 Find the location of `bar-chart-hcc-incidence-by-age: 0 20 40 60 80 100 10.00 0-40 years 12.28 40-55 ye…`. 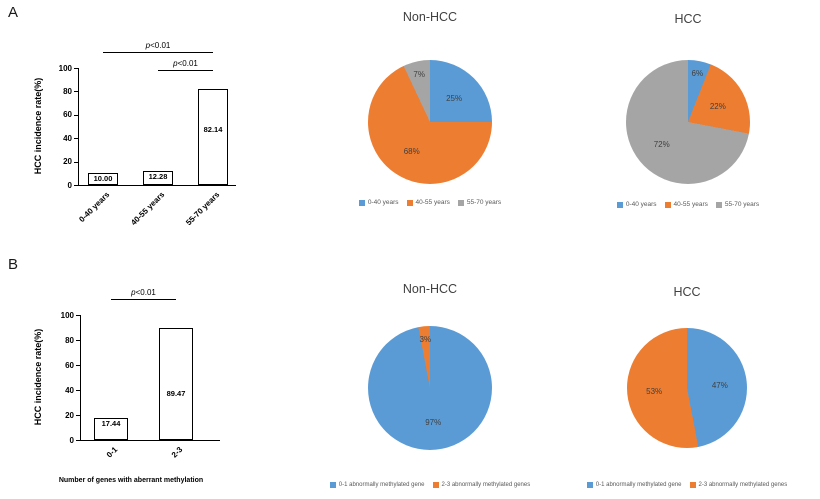

bar-chart-hcc-incidence-by-age: 0 20 40 60 80 100 10.00 0-40 years 12.28 40-55 ye… is located at coordinates (143, 139).